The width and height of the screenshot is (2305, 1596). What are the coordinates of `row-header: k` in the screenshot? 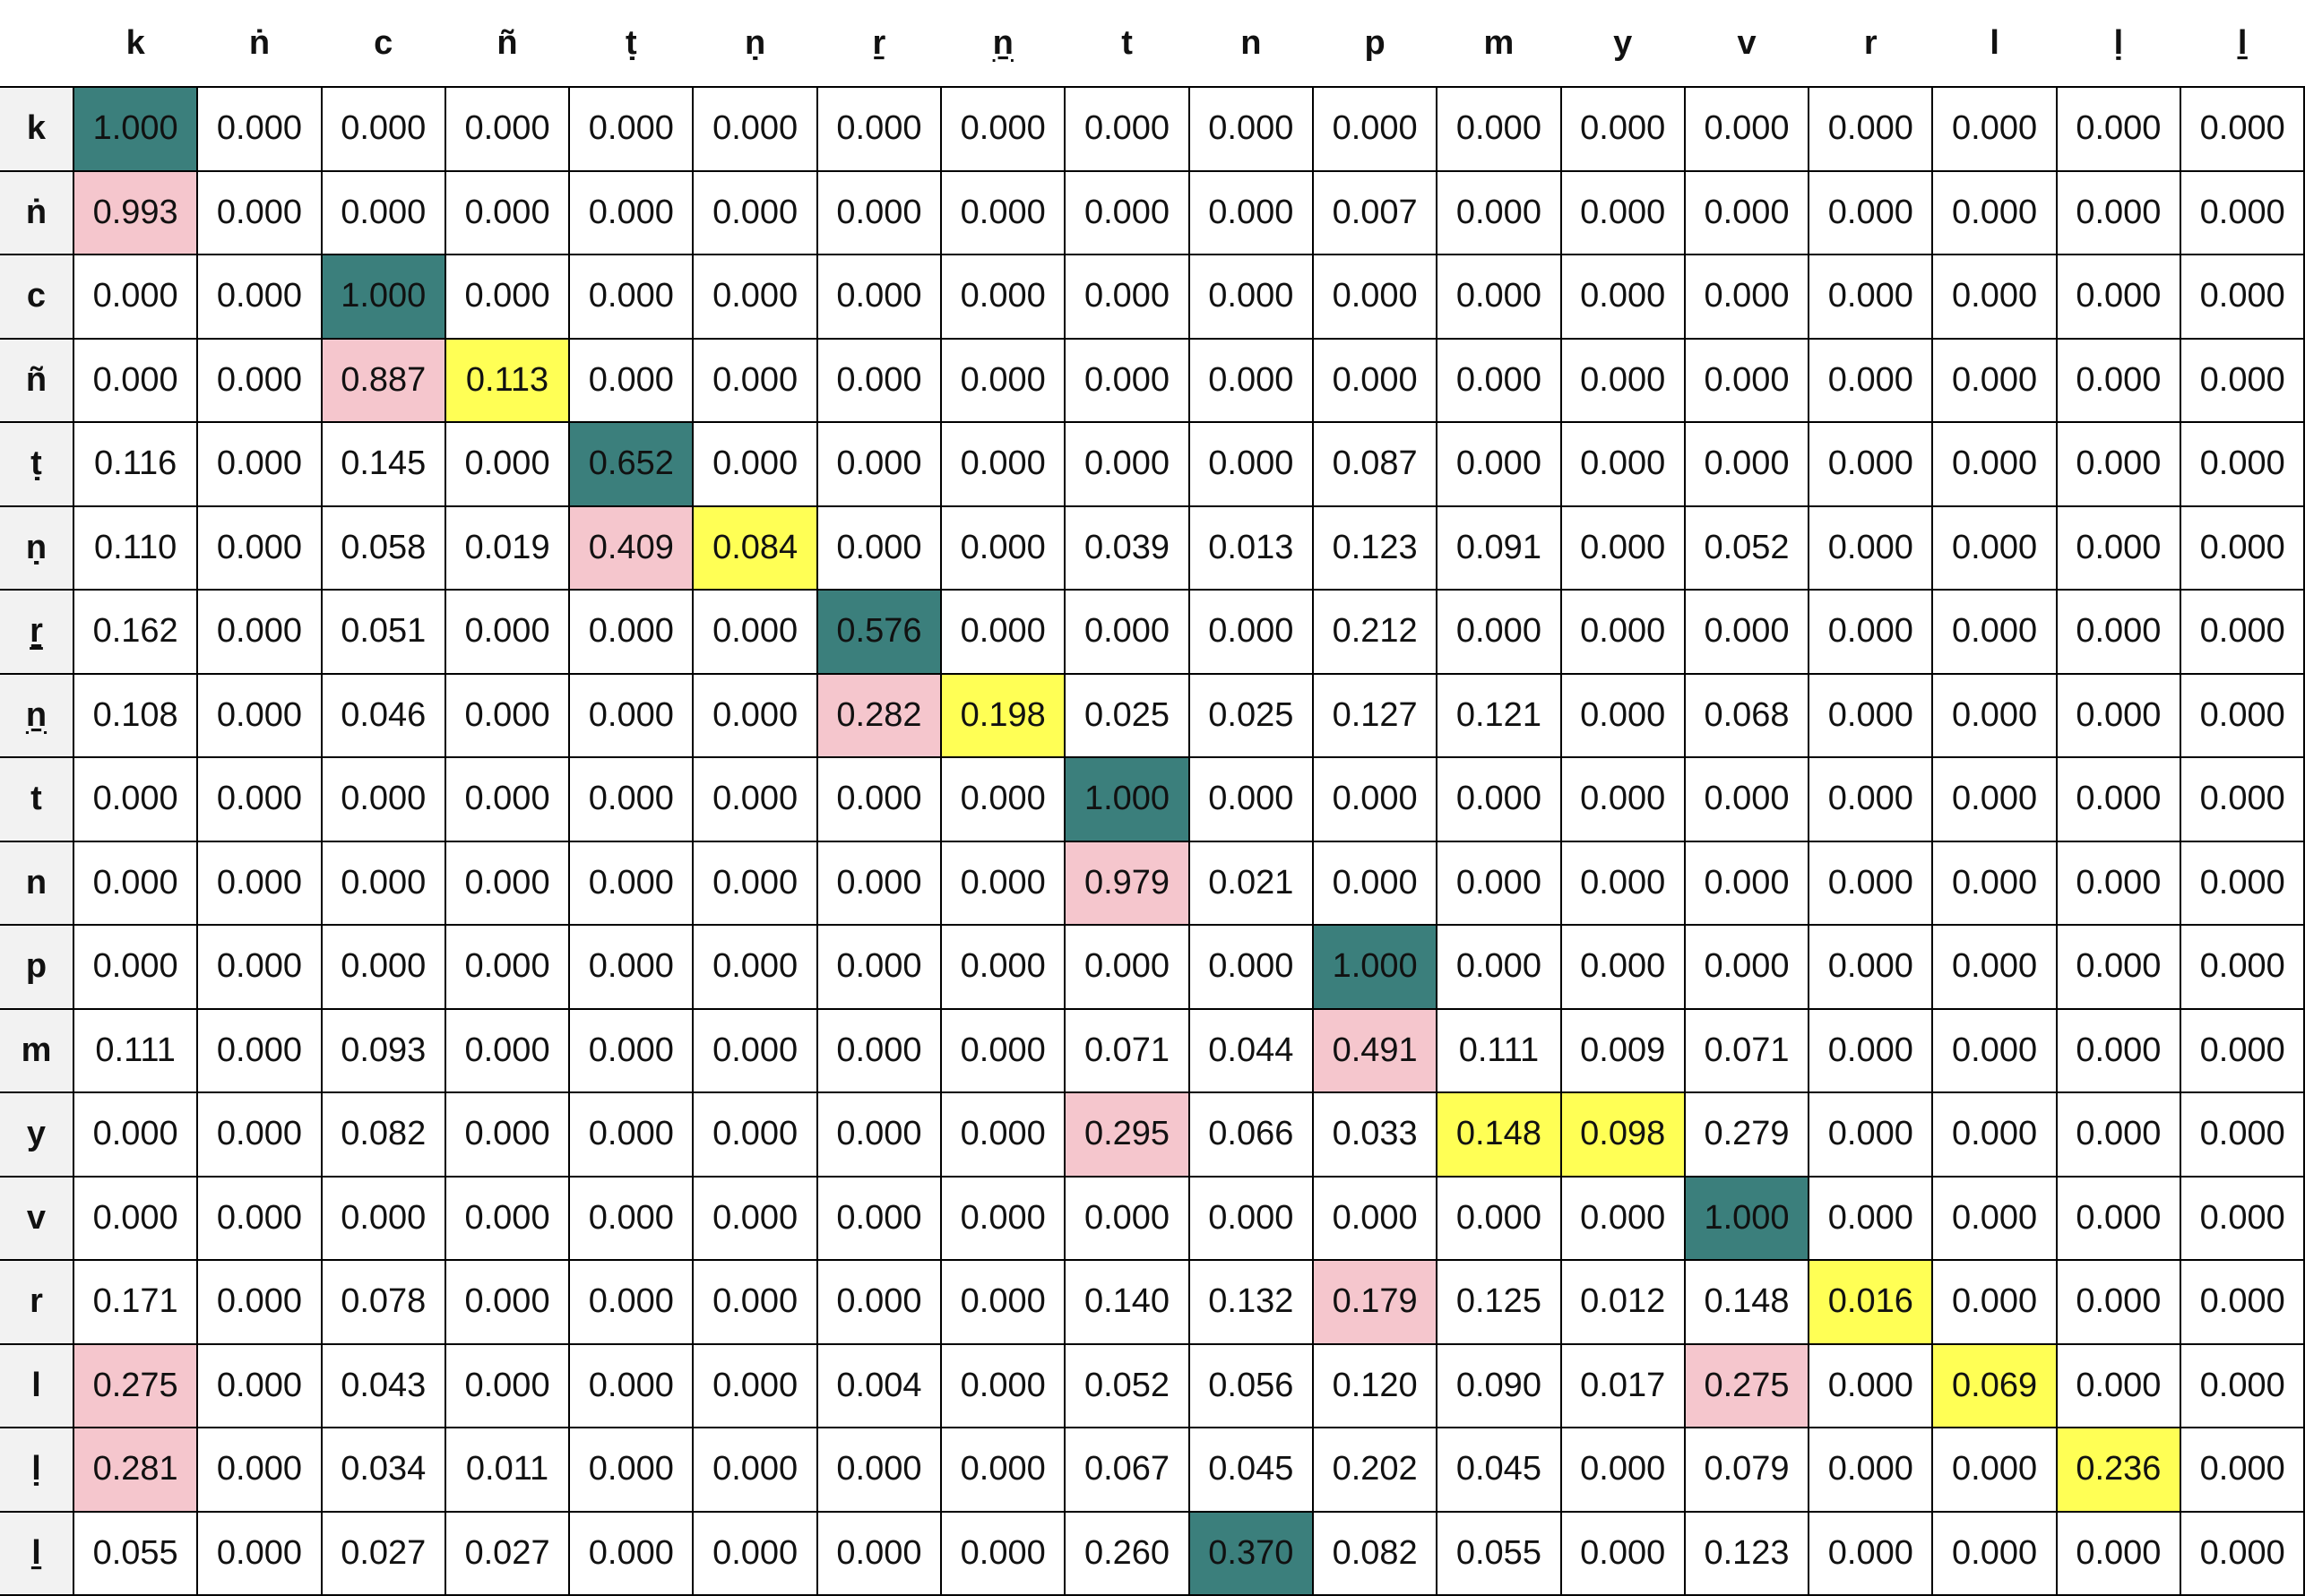 It's located at (37, 129).